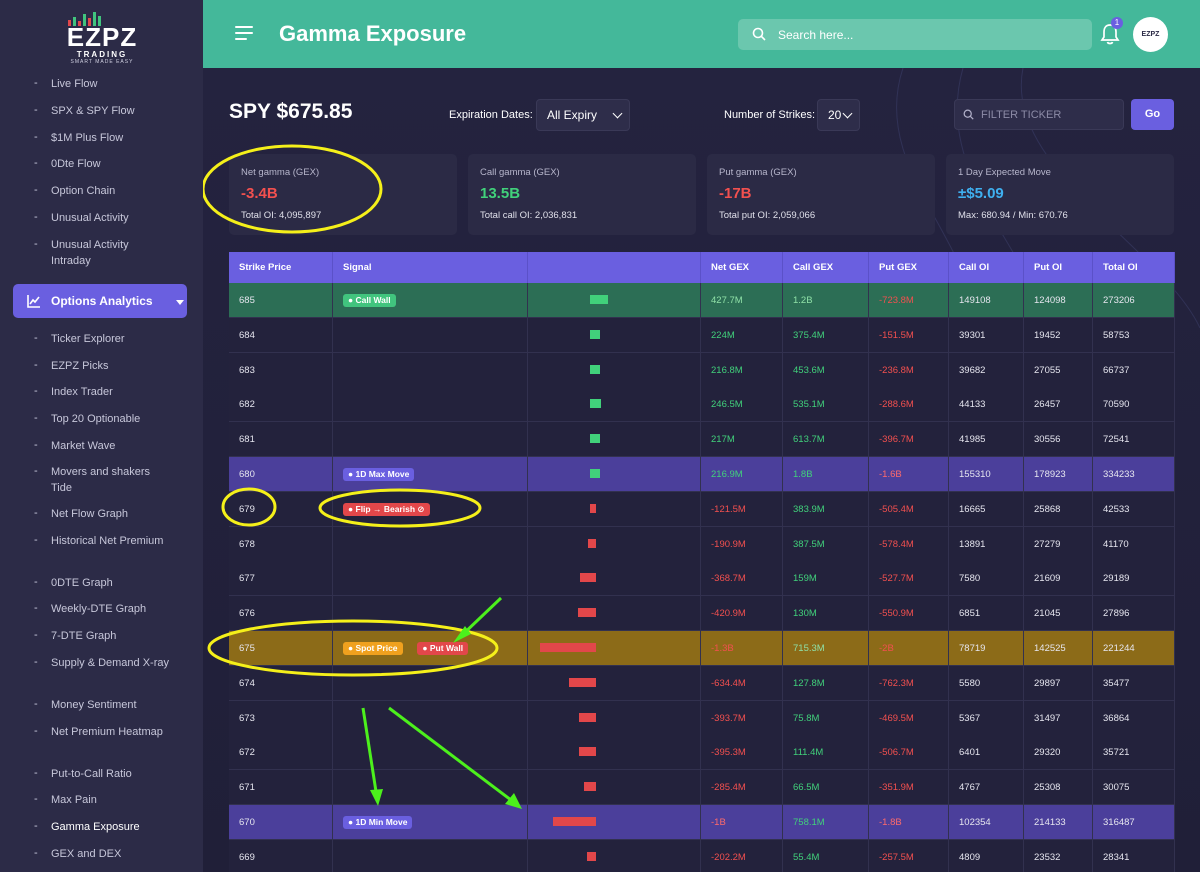  Describe the element at coordinates (702, 855) in the screenshot. I see `table-row: 669 -202.2M 55.4M -257.5M 4809 23532 28341` at that location.